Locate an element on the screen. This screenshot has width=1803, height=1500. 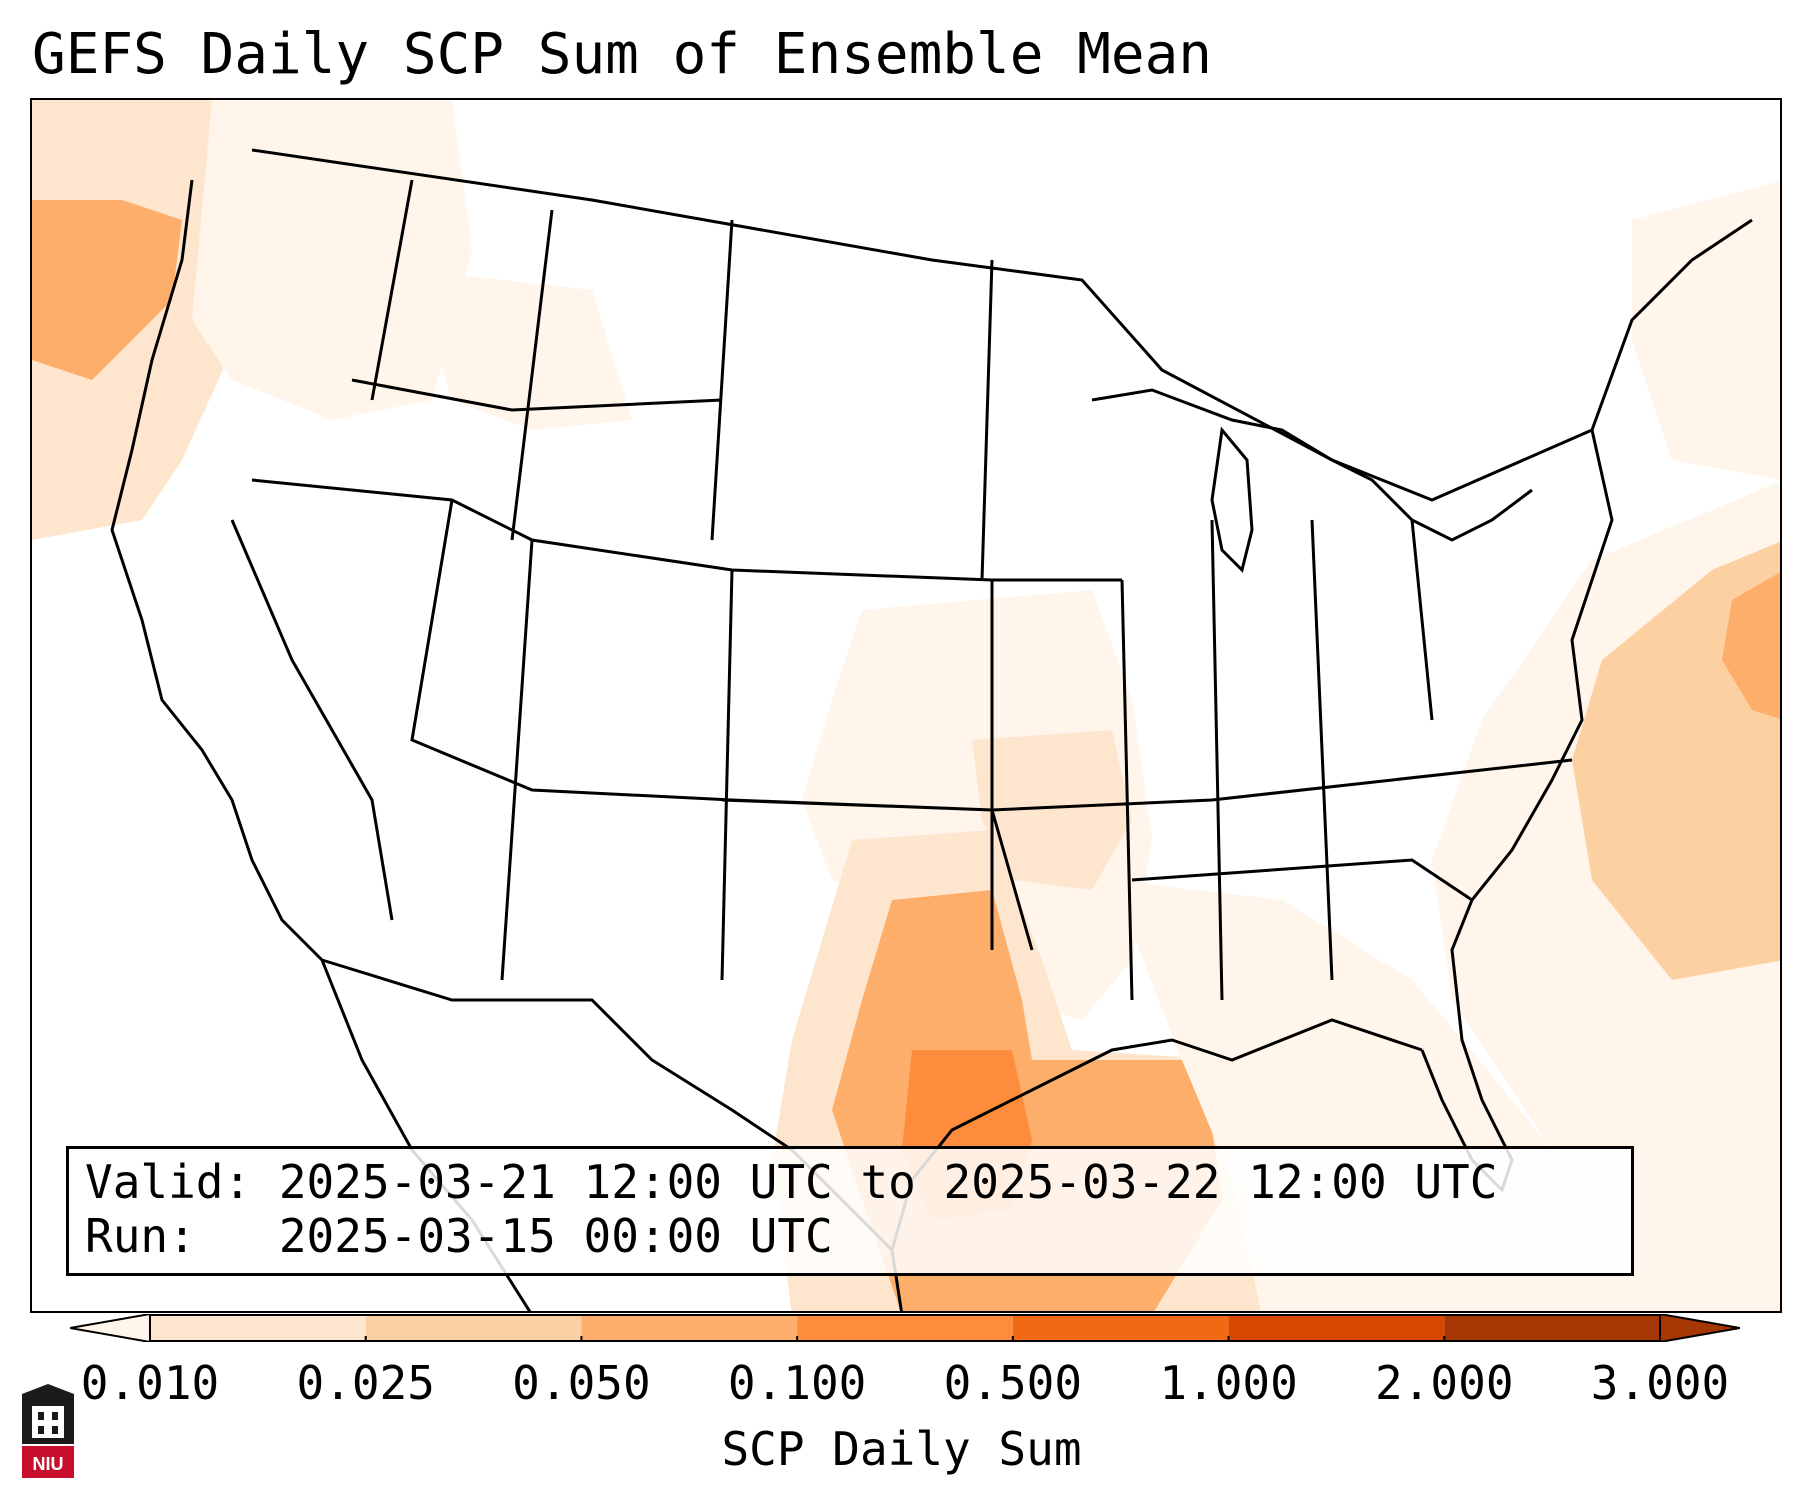
colorbar-tick-label: 0.025 is located at coordinates (365, 1383).